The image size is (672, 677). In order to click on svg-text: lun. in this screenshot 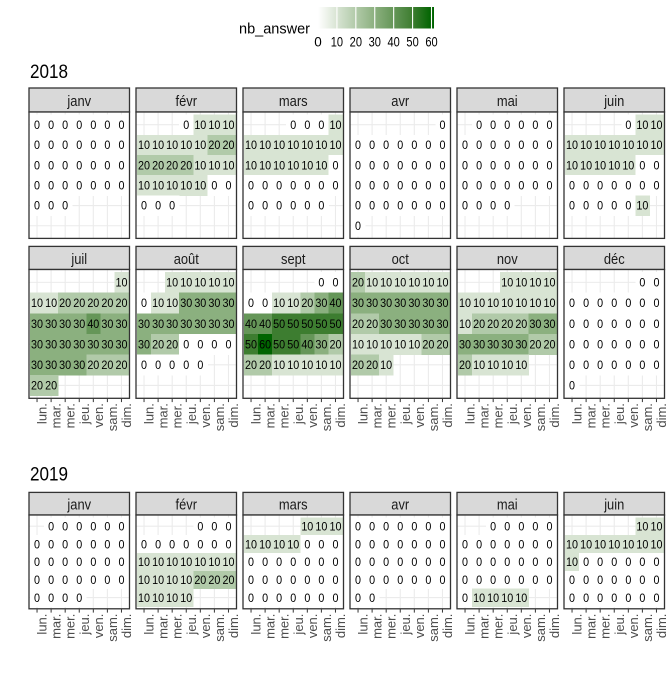, I will do `click(577, 413)`.